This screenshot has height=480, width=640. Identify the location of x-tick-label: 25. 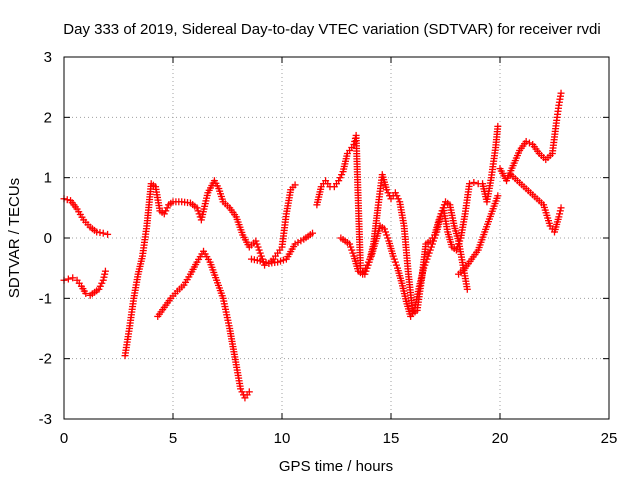
(609, 438).